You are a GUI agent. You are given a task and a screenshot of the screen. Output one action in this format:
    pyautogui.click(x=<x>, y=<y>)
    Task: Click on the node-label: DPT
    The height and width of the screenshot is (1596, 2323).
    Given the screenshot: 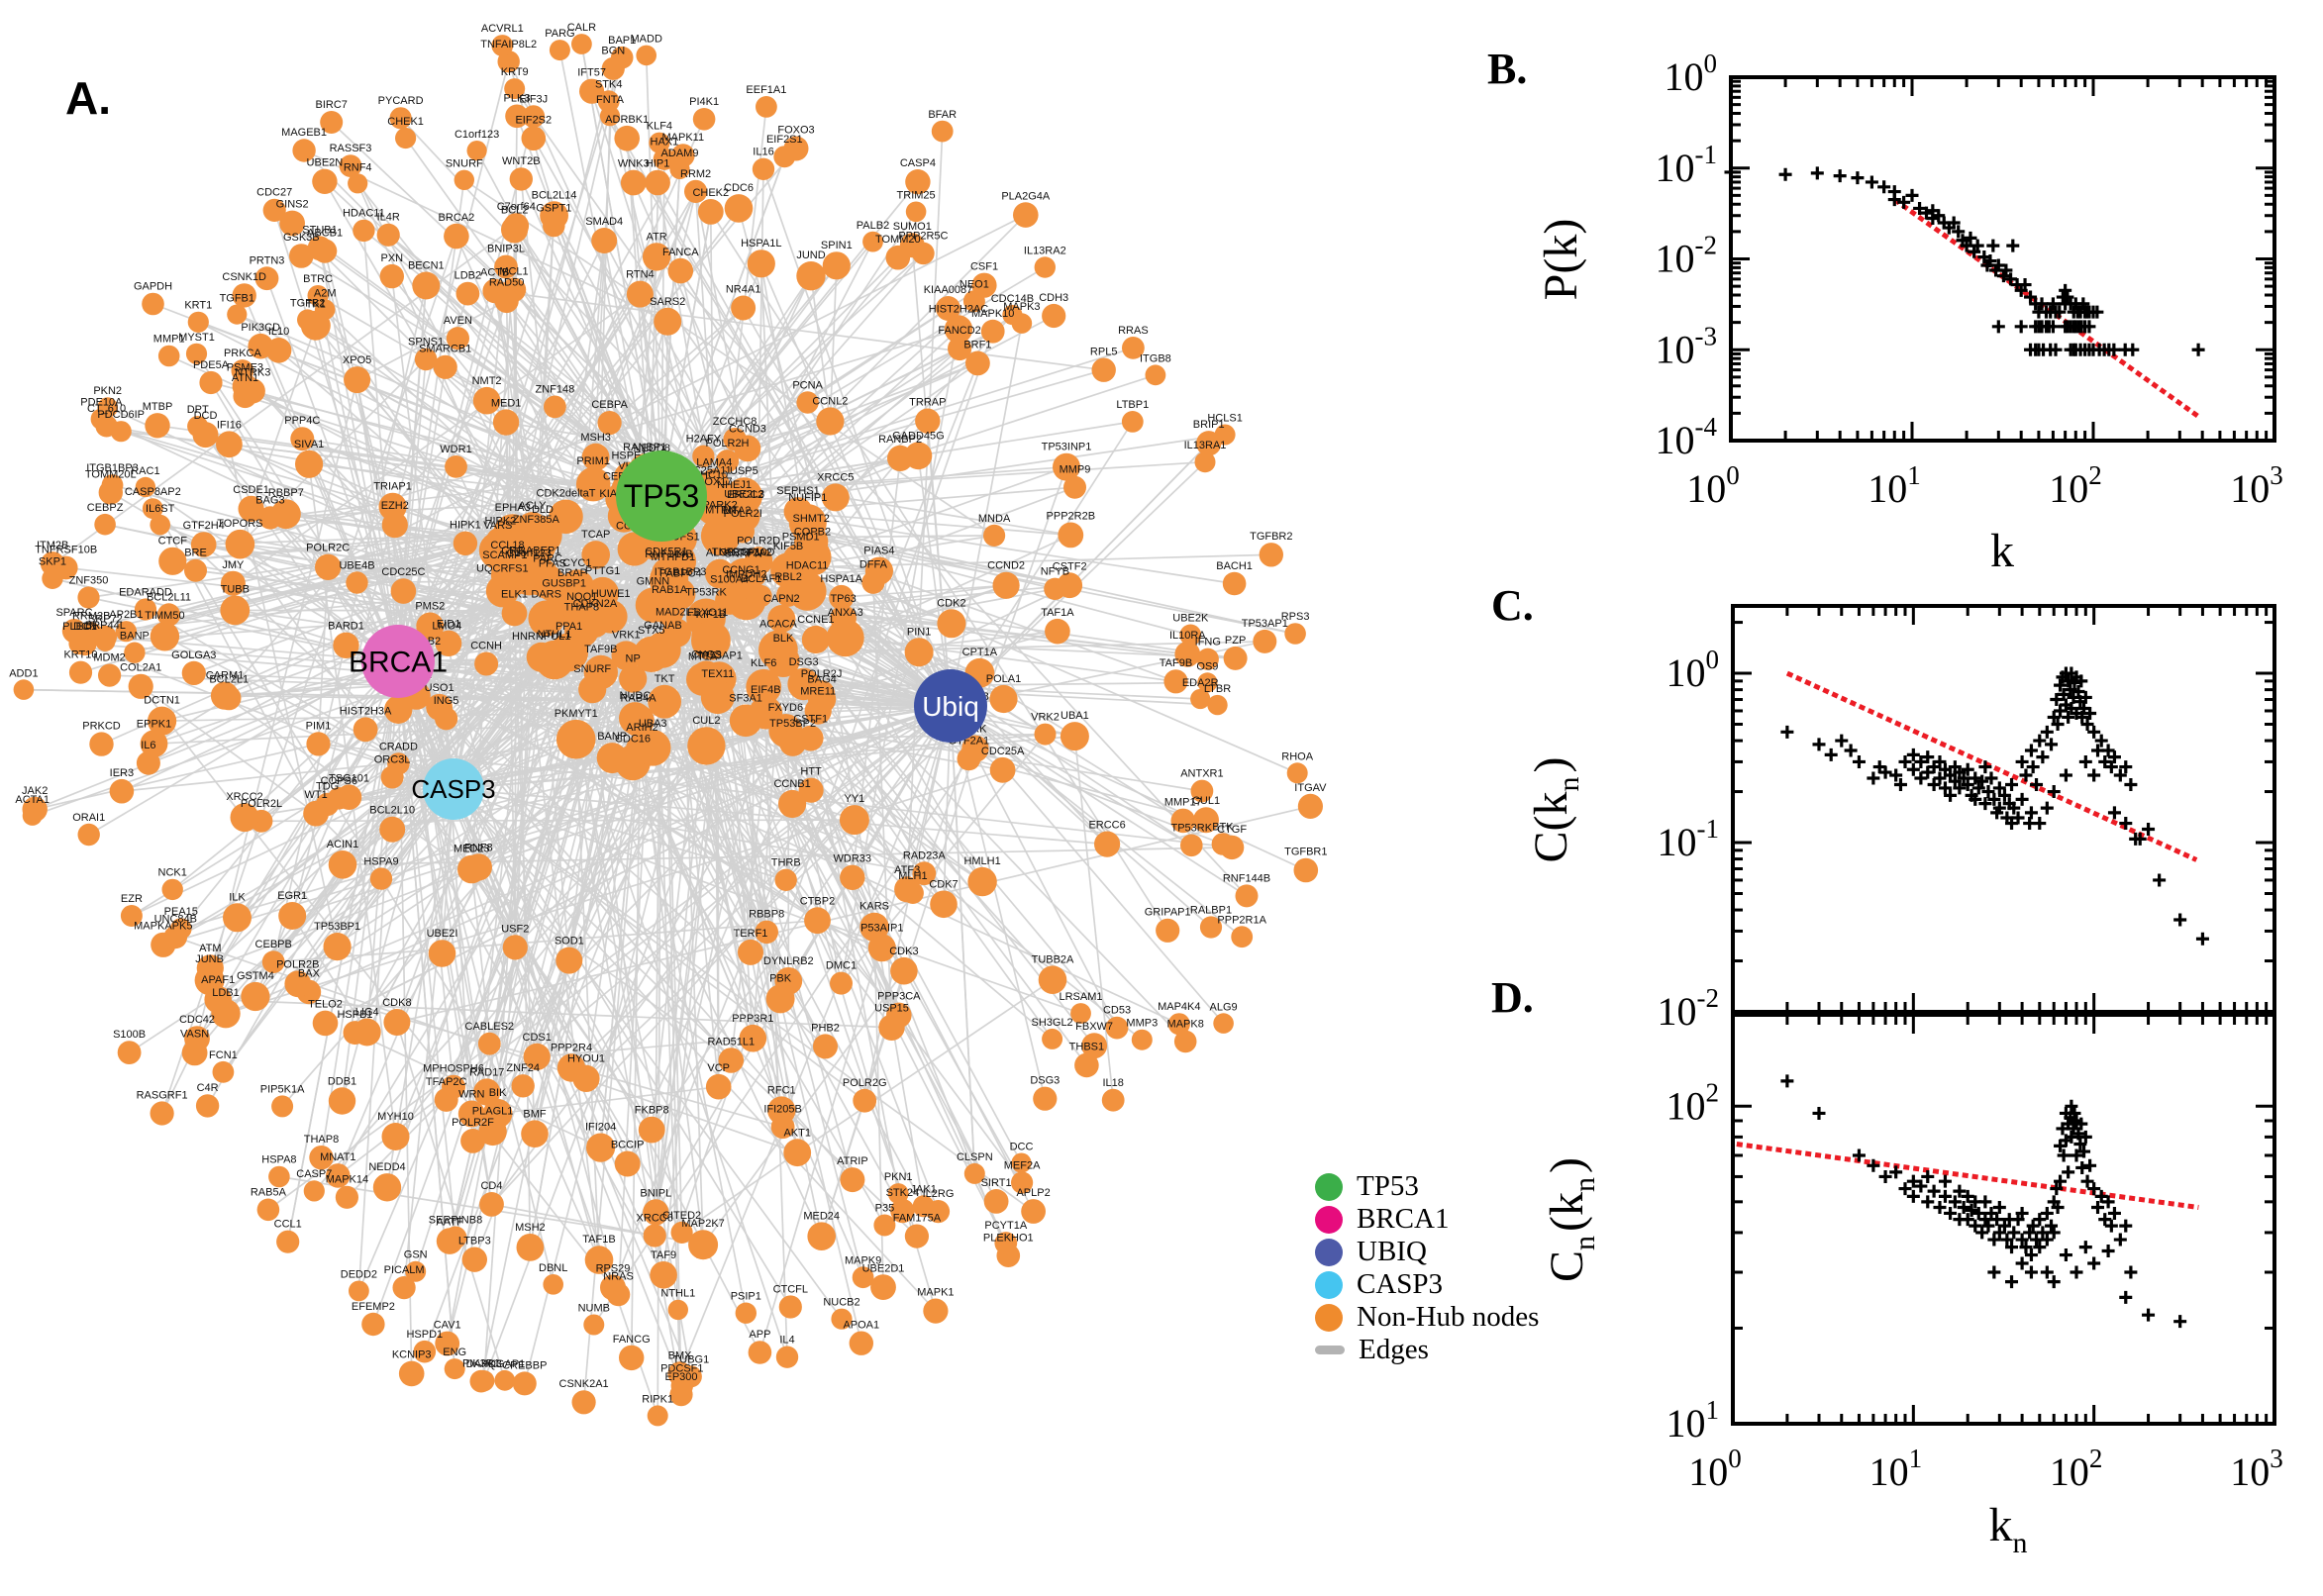 What is the action you would take?
    pyautogui.click(x=198, y=410)
    